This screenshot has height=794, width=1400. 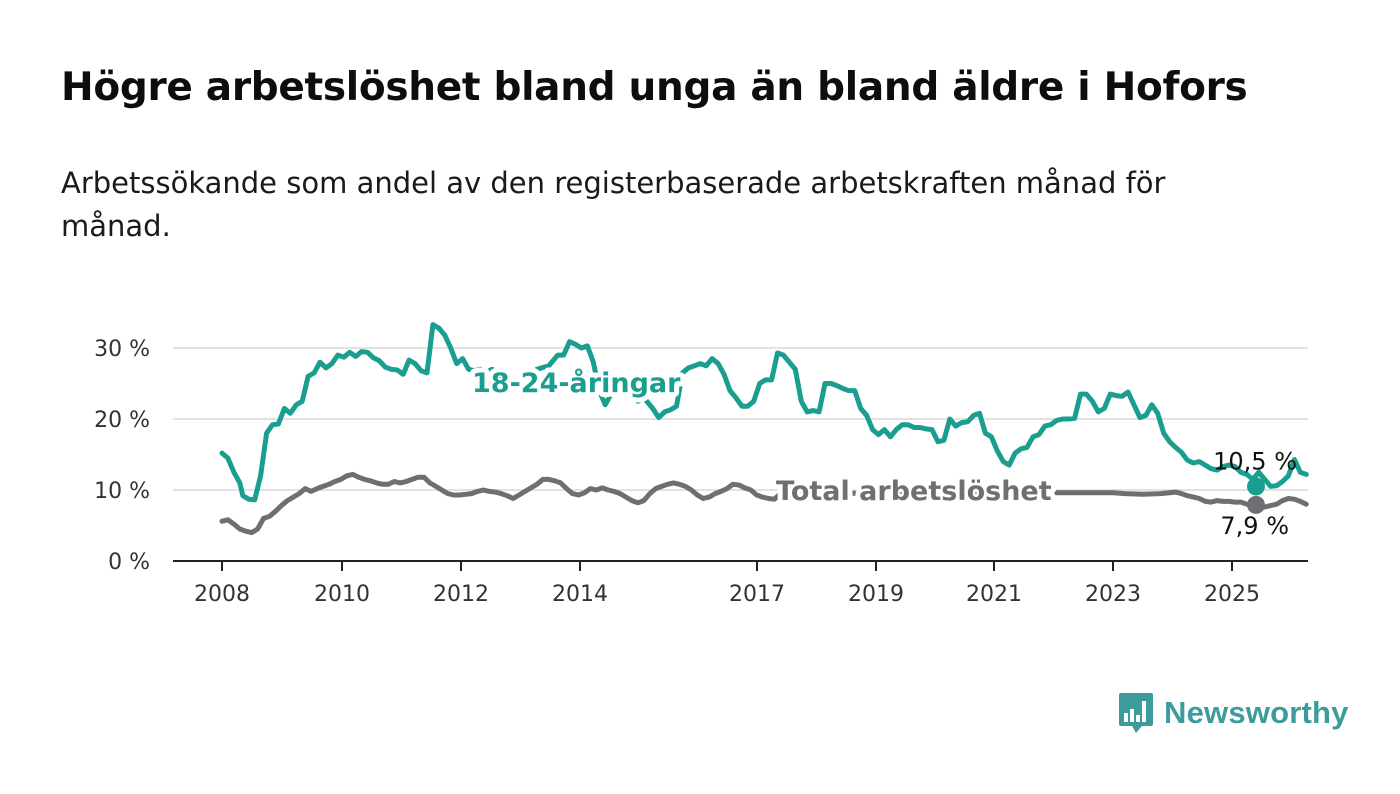 What do you see at coordinates (1136, 713) in the screenshot?
I see `bar-chart-speech-bubble-icon` at bounding box center [1136, 713].